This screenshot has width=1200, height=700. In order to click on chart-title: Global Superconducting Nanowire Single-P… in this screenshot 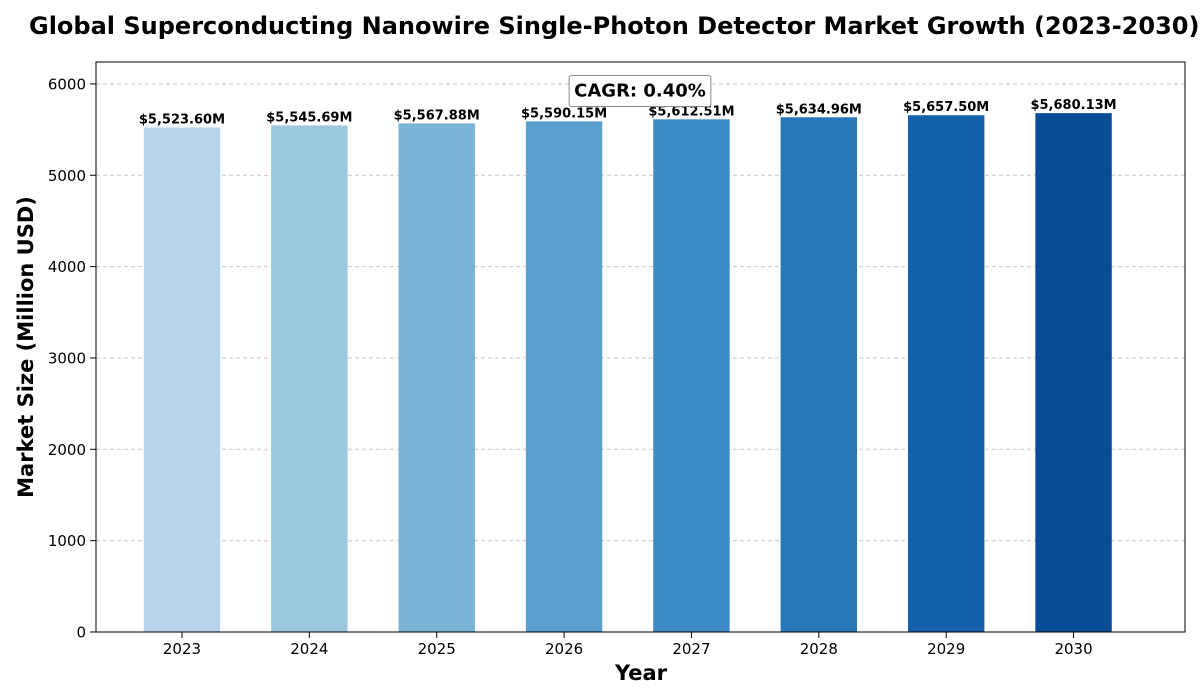, I will do `click(614, 26)`.